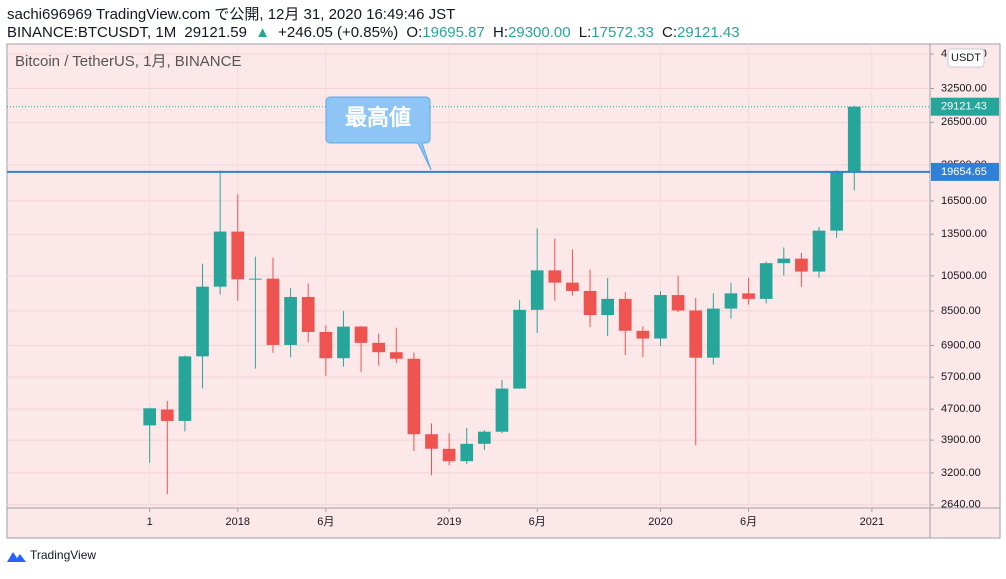  What do you see at coordinates (961, 440) in the screenshot?
I see `y-tick-label: 3900.00` at bounding box center [961, 440].